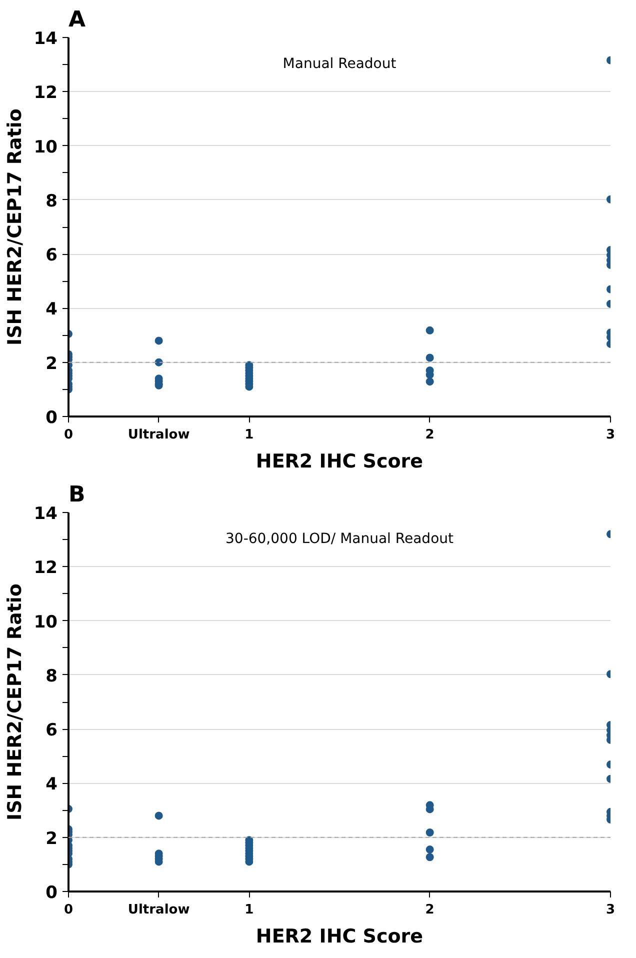 The height and width of the screenshot is (958, 636). I want to click on annotation: 30-60,000 LOD/ Manual Readout, so click(340, 539).